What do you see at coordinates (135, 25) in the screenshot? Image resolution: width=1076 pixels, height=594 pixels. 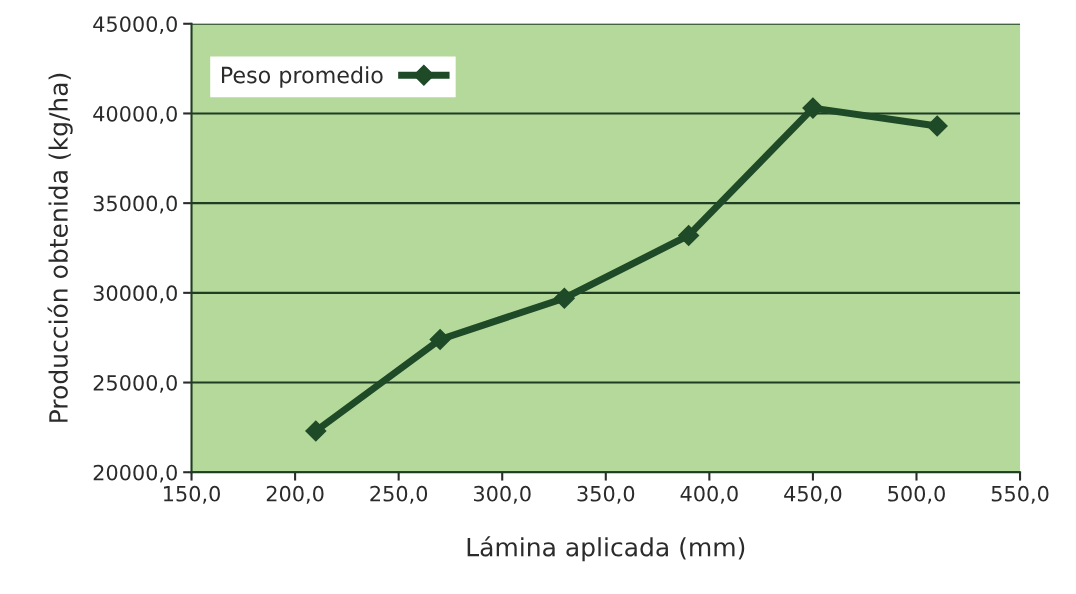 I see `y-tick-label: 45000,0` at bounding box center [135, 25].